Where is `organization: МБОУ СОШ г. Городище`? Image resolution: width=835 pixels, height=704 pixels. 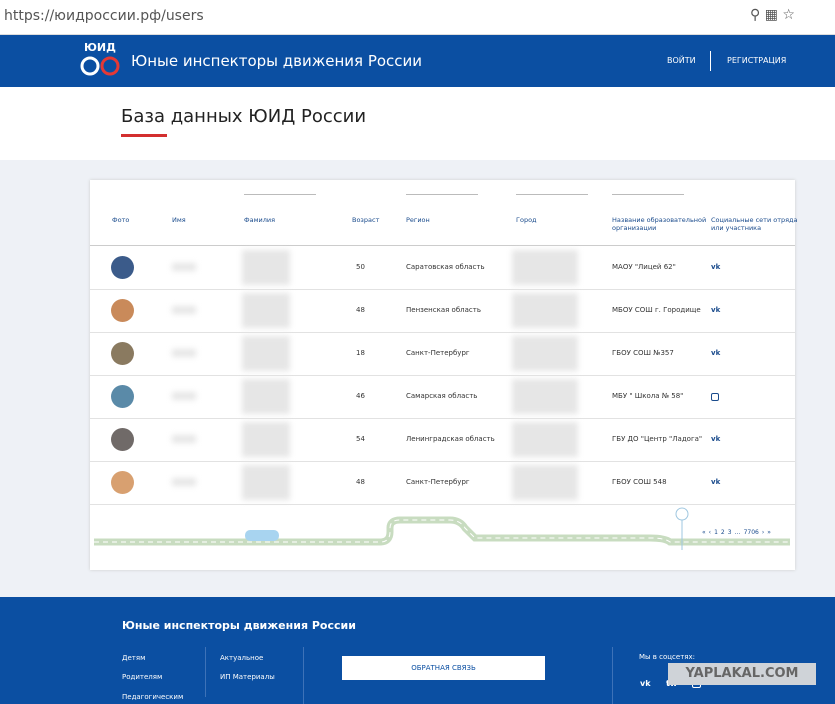 organization: МБОУ СОШ г. Городище is located at coordinates (656, 310).